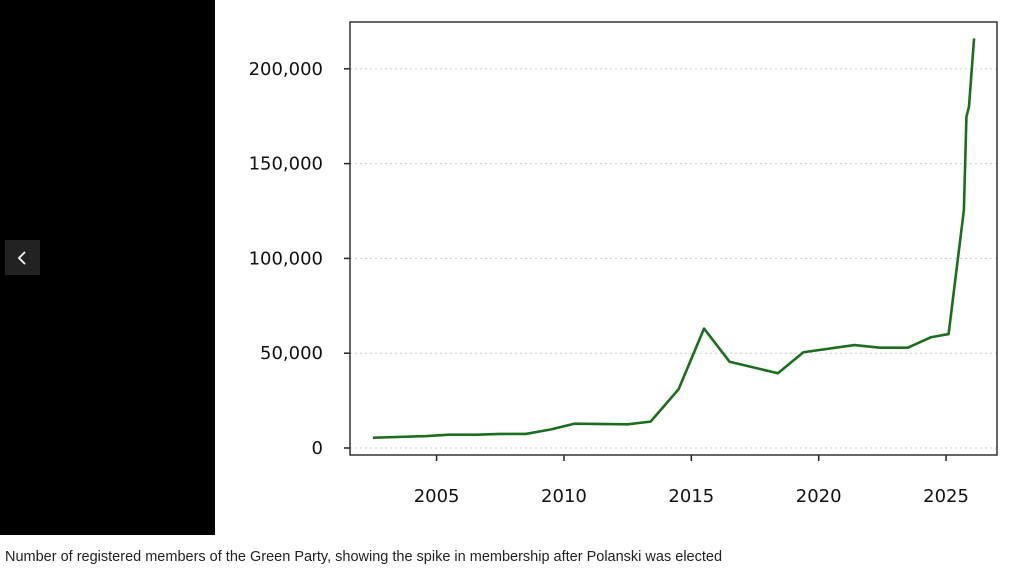 This screenshot has height=579, width=1024. Describe the element at coordinates (564, 496) in the screenshot. I see `x-tick-label: 2010` at that location.